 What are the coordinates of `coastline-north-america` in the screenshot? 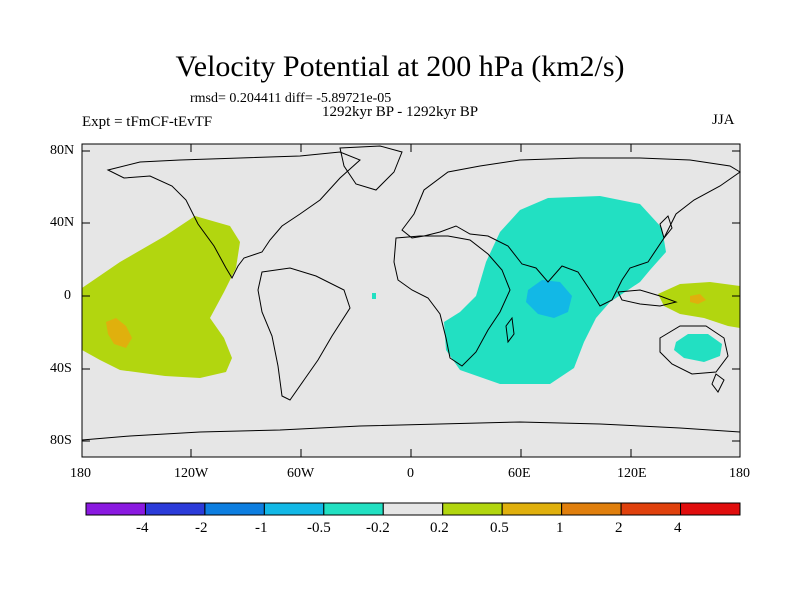 It's located at (233, 215).